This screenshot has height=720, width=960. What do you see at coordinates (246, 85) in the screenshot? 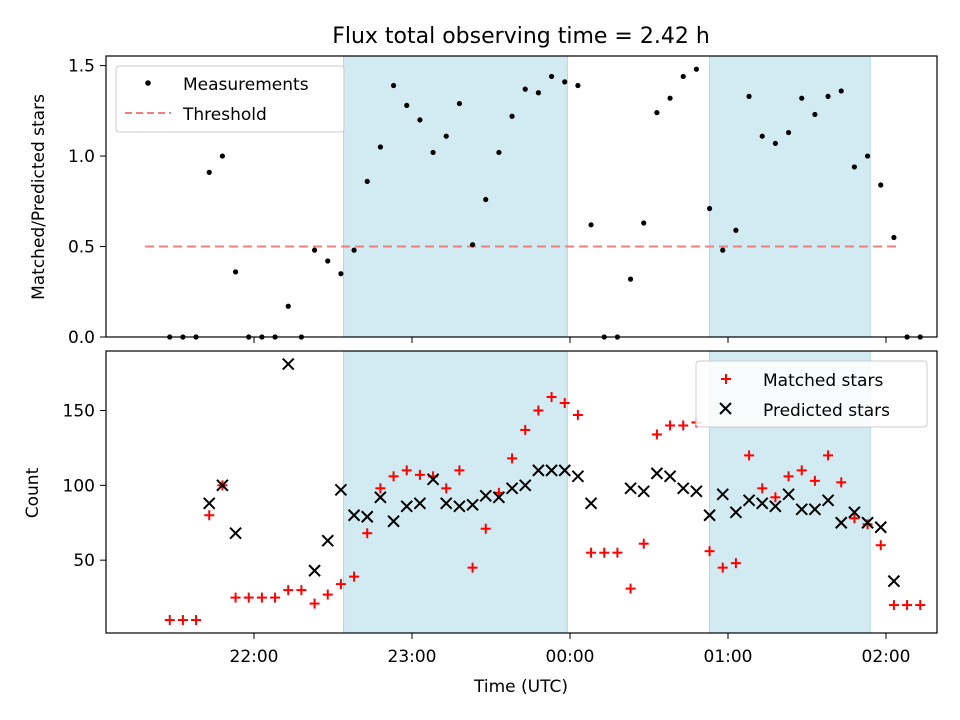
I see `legend-measurements-label: Measurements` at bounding box center [246, 85].